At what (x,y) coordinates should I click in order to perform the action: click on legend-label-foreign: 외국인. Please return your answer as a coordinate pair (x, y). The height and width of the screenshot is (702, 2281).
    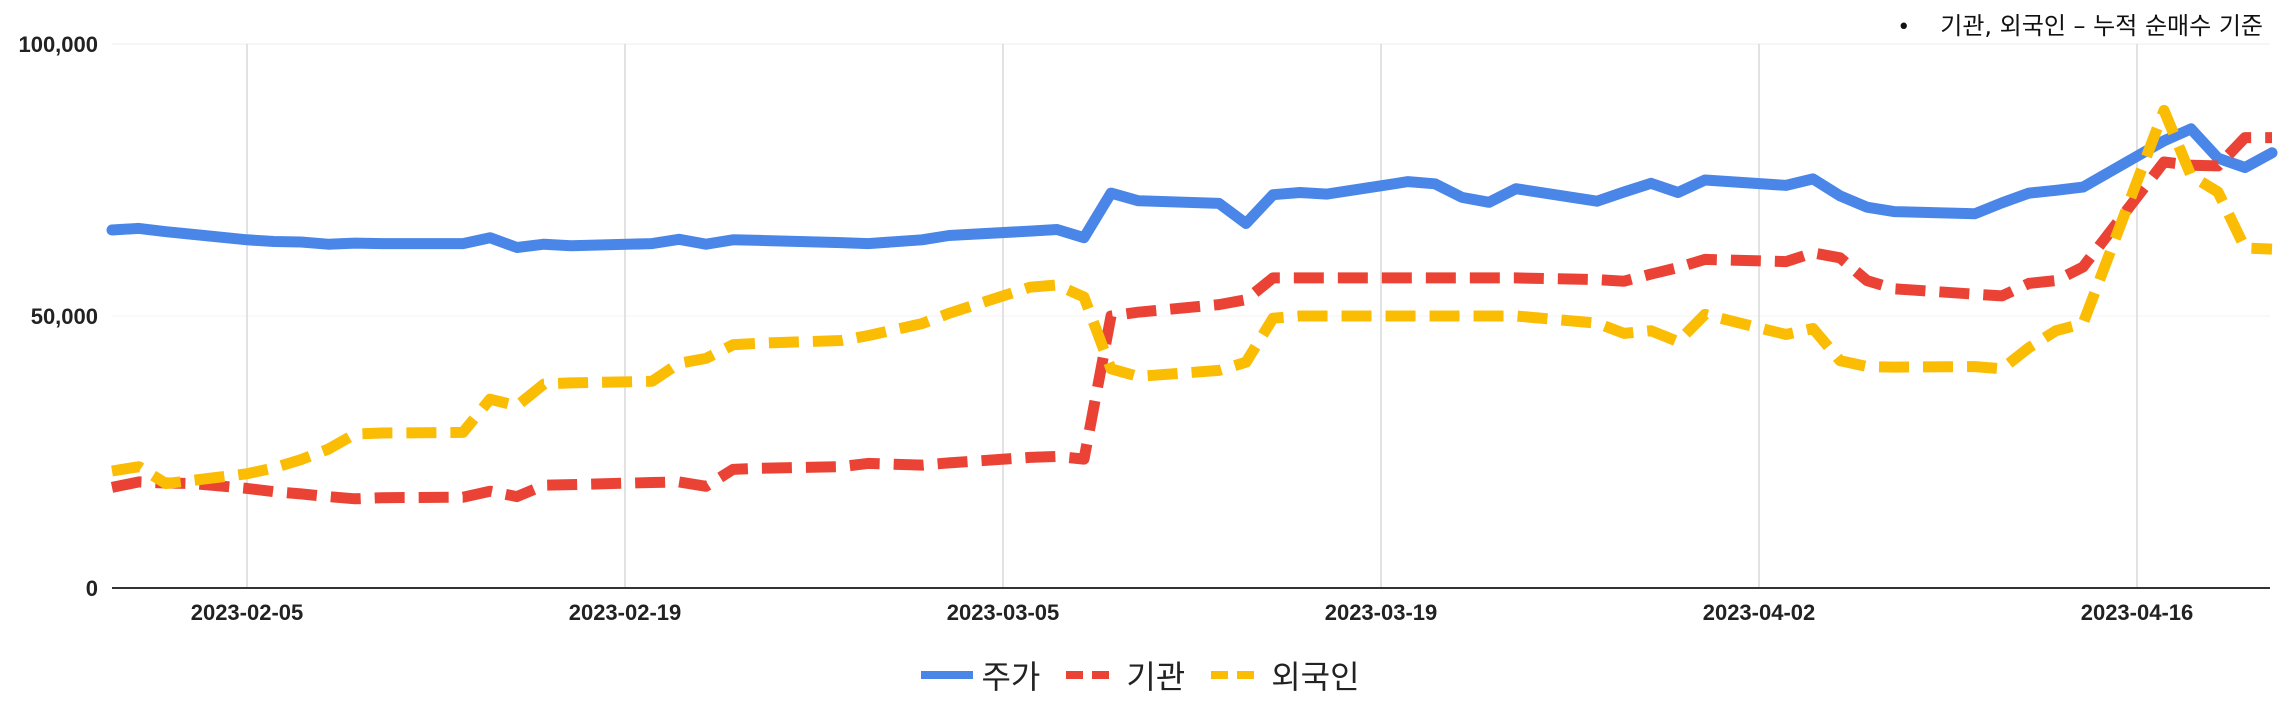
    Looking at the image, I should click on (1315, 677).